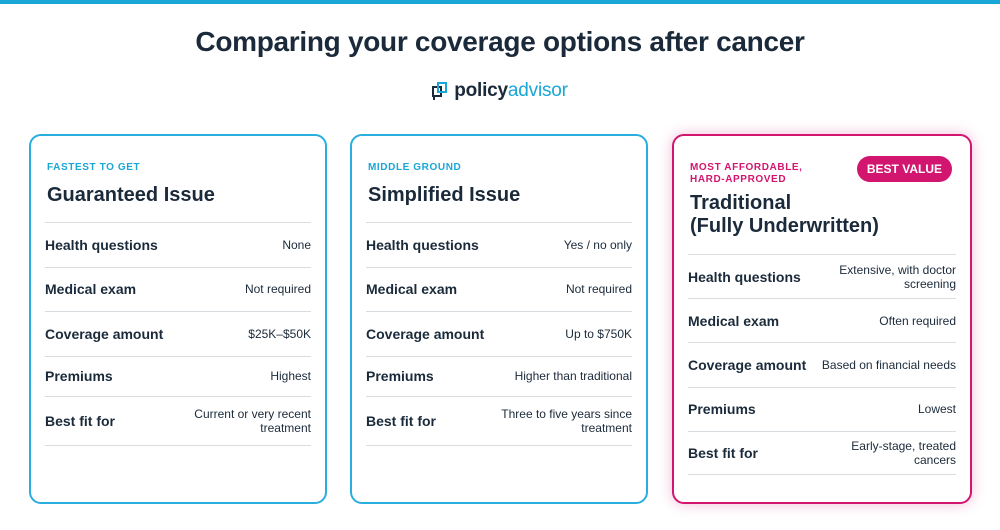 The image size is (1000, 530). Describe the element at coordinates (903, 452) in the screenshot. I see `row-value: Early-stage, treated cancers` at that location.